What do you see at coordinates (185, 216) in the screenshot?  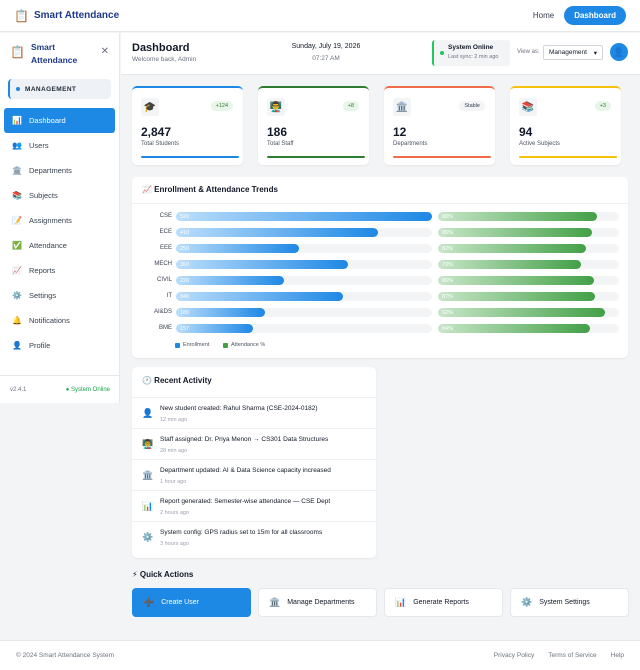 I see `enrollment-value-label: 520` at bounding box center [185, 216].